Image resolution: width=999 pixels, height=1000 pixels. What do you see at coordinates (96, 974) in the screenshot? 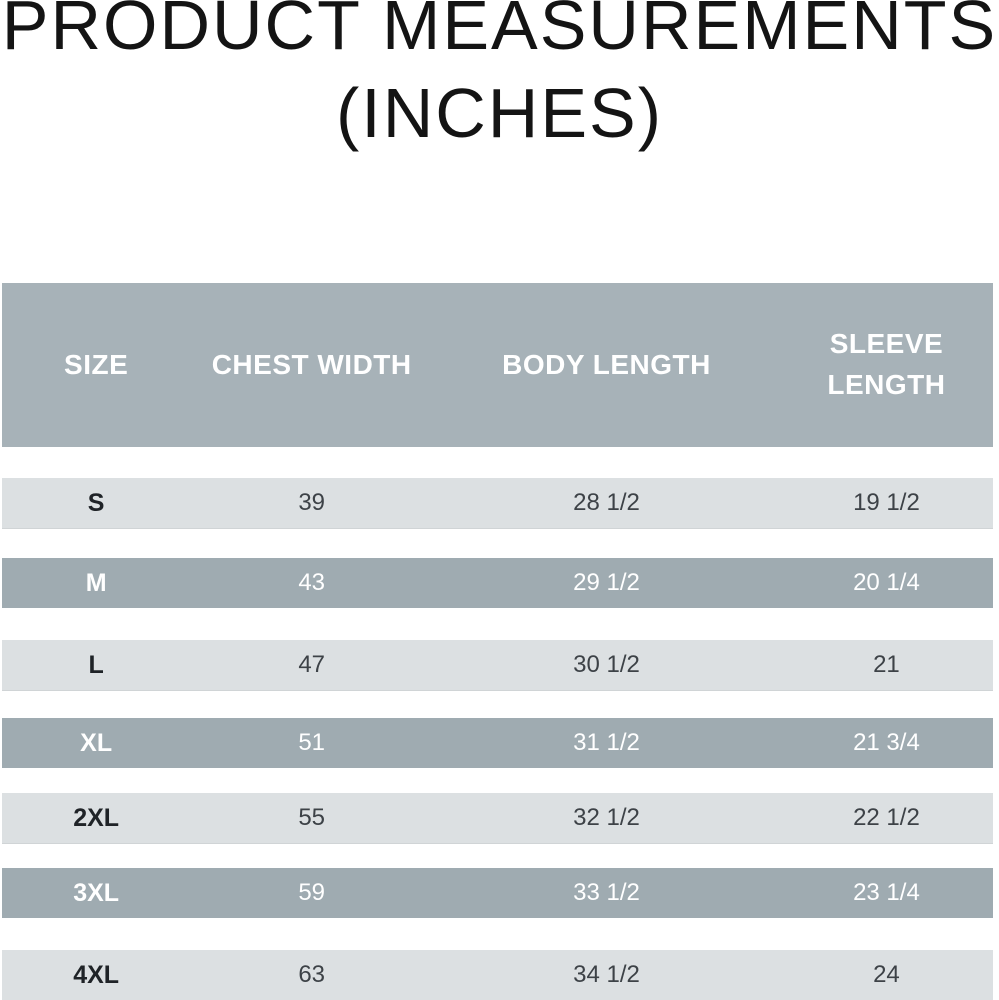
I see `size-cell: 4XL` at bounding box center [96, 974].